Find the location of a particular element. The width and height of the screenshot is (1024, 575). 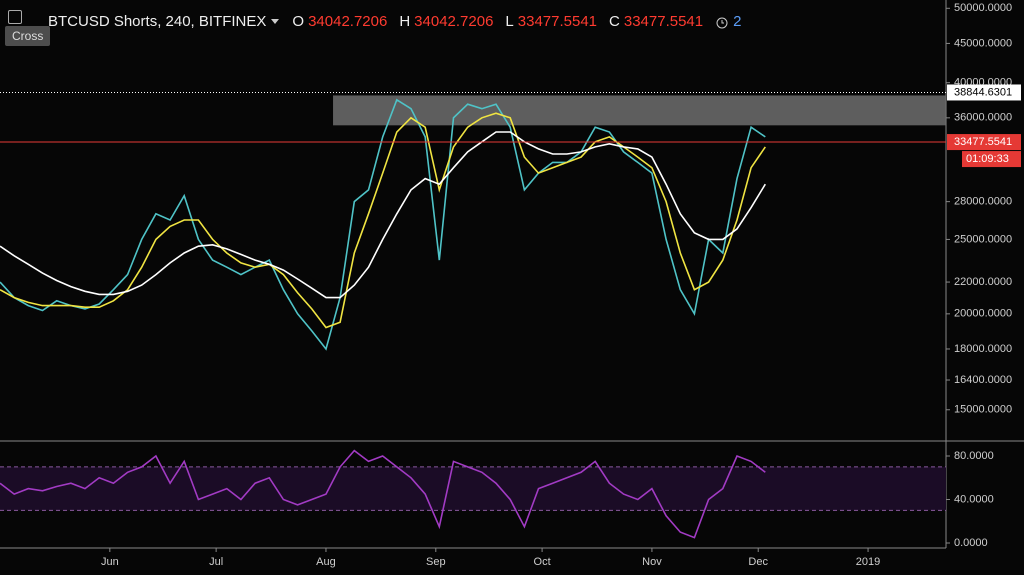

alert-icon is located at coordinates (722, 22).